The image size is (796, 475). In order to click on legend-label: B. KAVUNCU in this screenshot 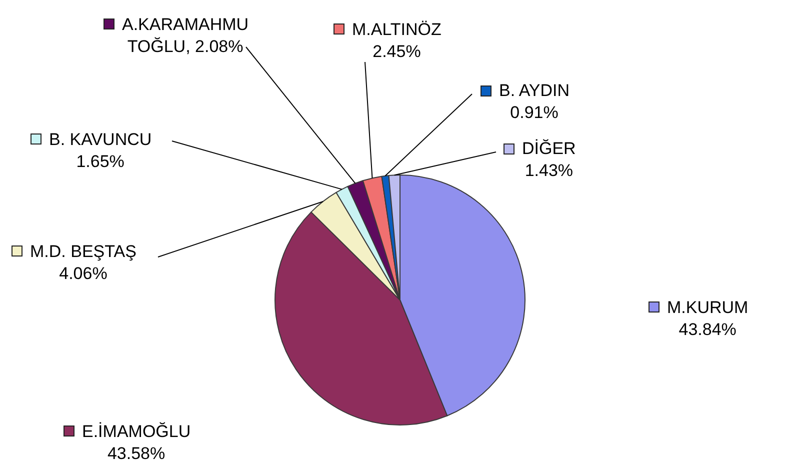, I will do `click(100, 139)`.